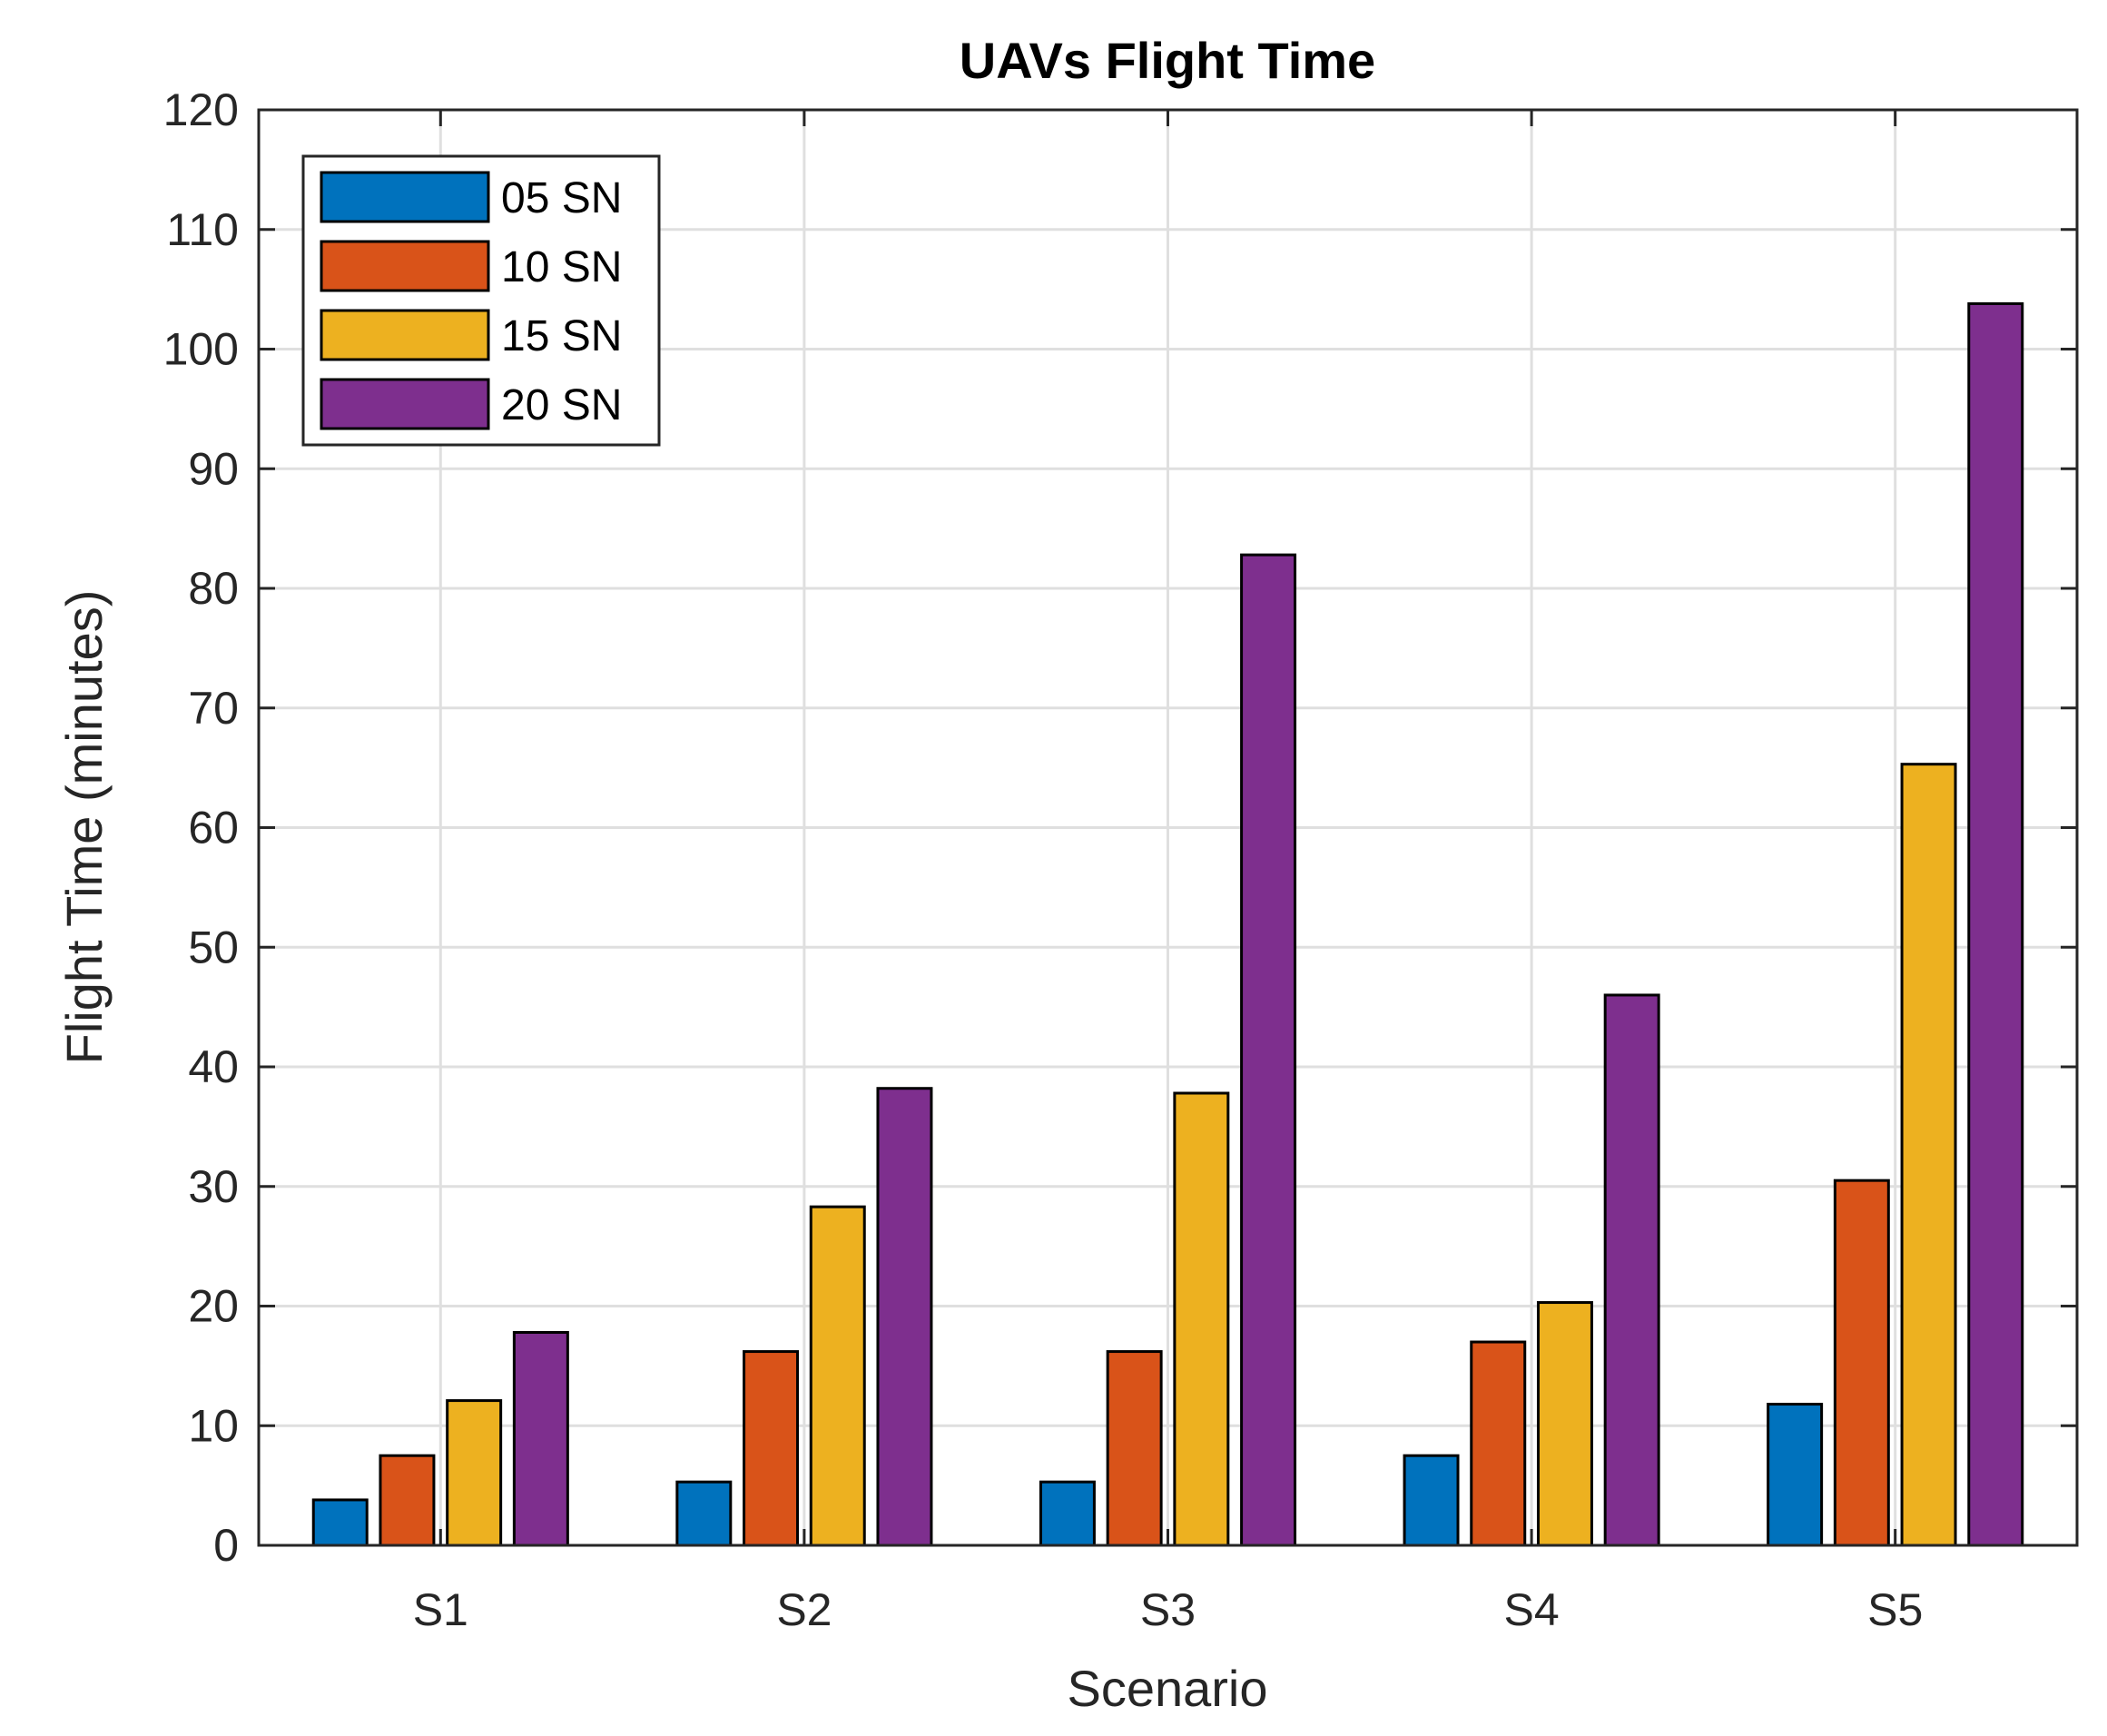  Describe the element at coordinates (213, 1306) in the screenshot. I see `y-tick-label: 20` at that location.